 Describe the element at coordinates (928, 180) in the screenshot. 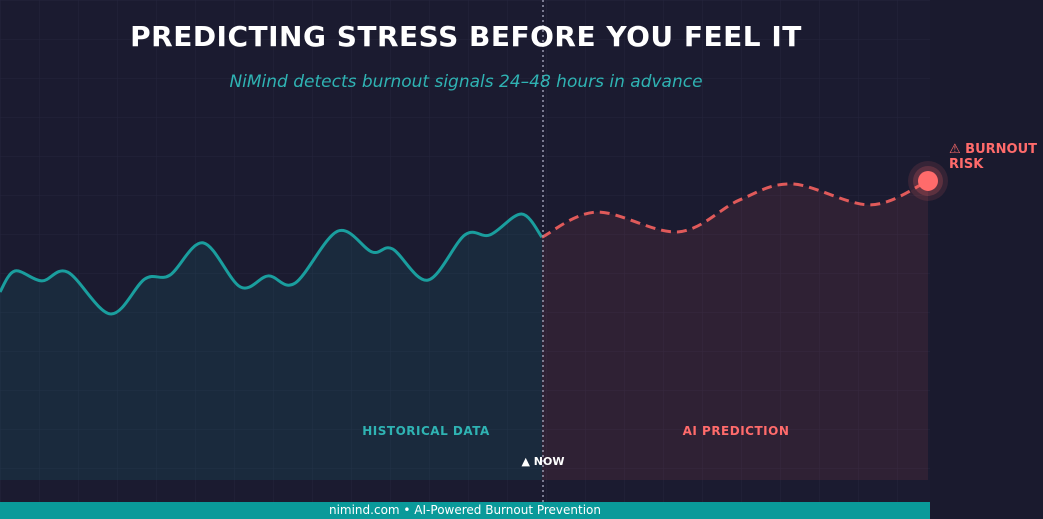

I see `risk-point` at that location.